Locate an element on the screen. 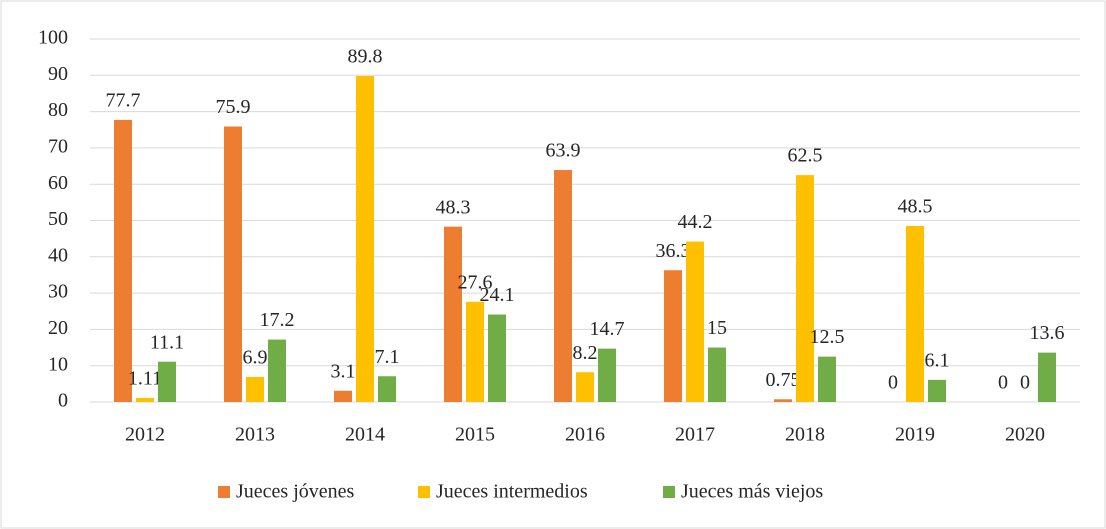  data-label: 7.1 is located at coordinates (387, 357).